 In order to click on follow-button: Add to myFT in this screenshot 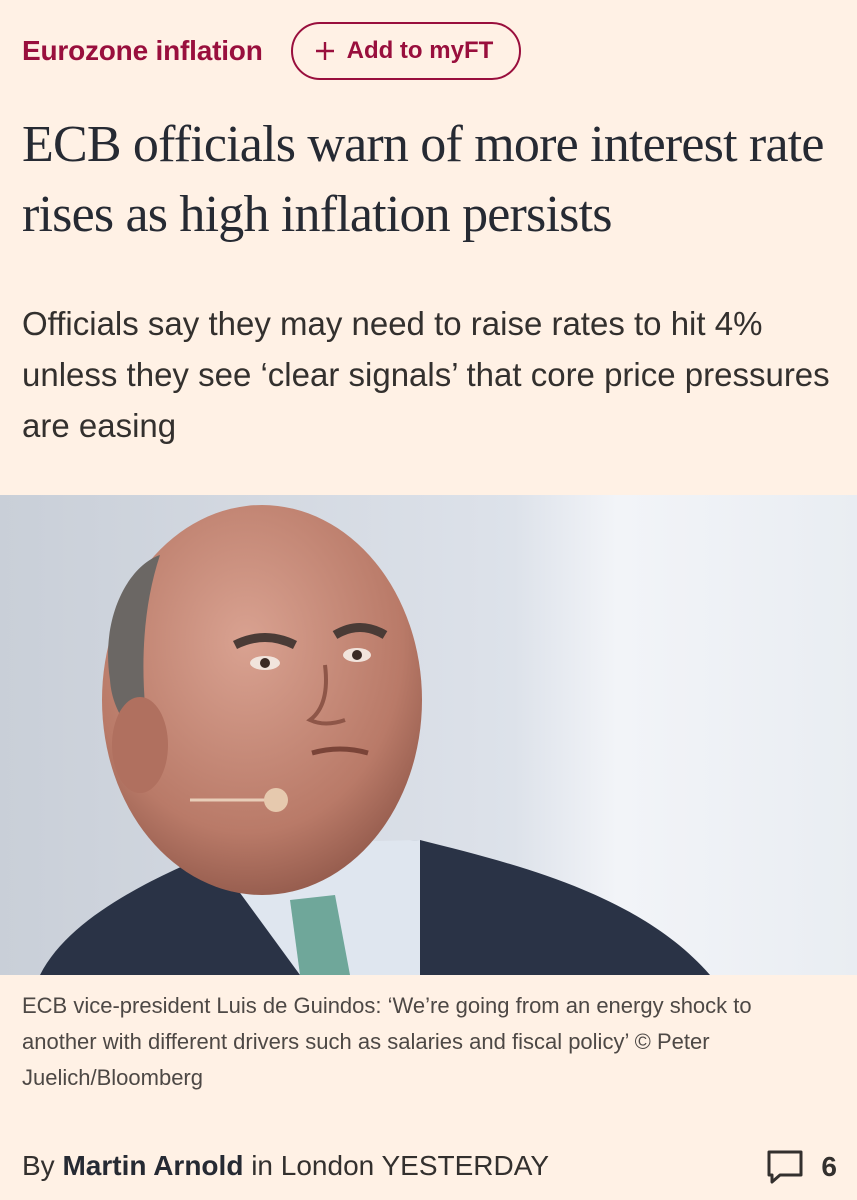, I will do `click(406, 51)`.